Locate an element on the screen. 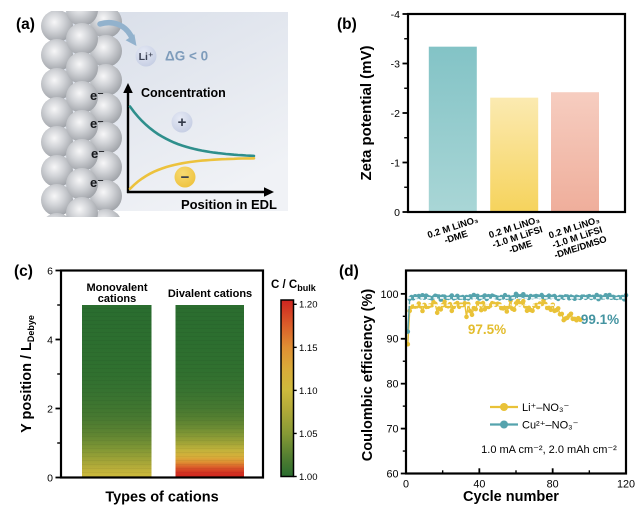 Image resolution: width=640 pixels, height=514 pixels. cu-mean-annotation: 99.1% is located at coordinates (600, 319).